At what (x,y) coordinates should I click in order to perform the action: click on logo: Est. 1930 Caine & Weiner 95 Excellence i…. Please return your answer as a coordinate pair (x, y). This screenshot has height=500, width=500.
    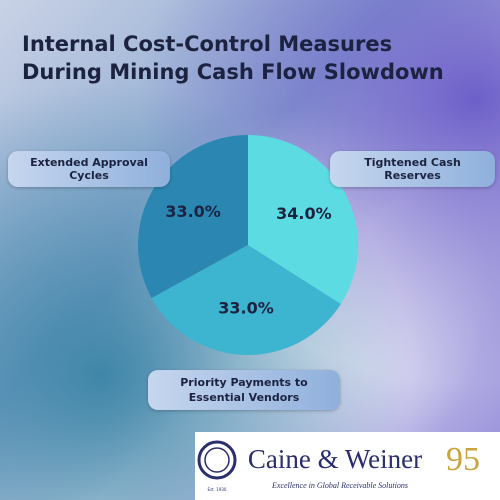
    Looking at the image, I should click on (338, 466).